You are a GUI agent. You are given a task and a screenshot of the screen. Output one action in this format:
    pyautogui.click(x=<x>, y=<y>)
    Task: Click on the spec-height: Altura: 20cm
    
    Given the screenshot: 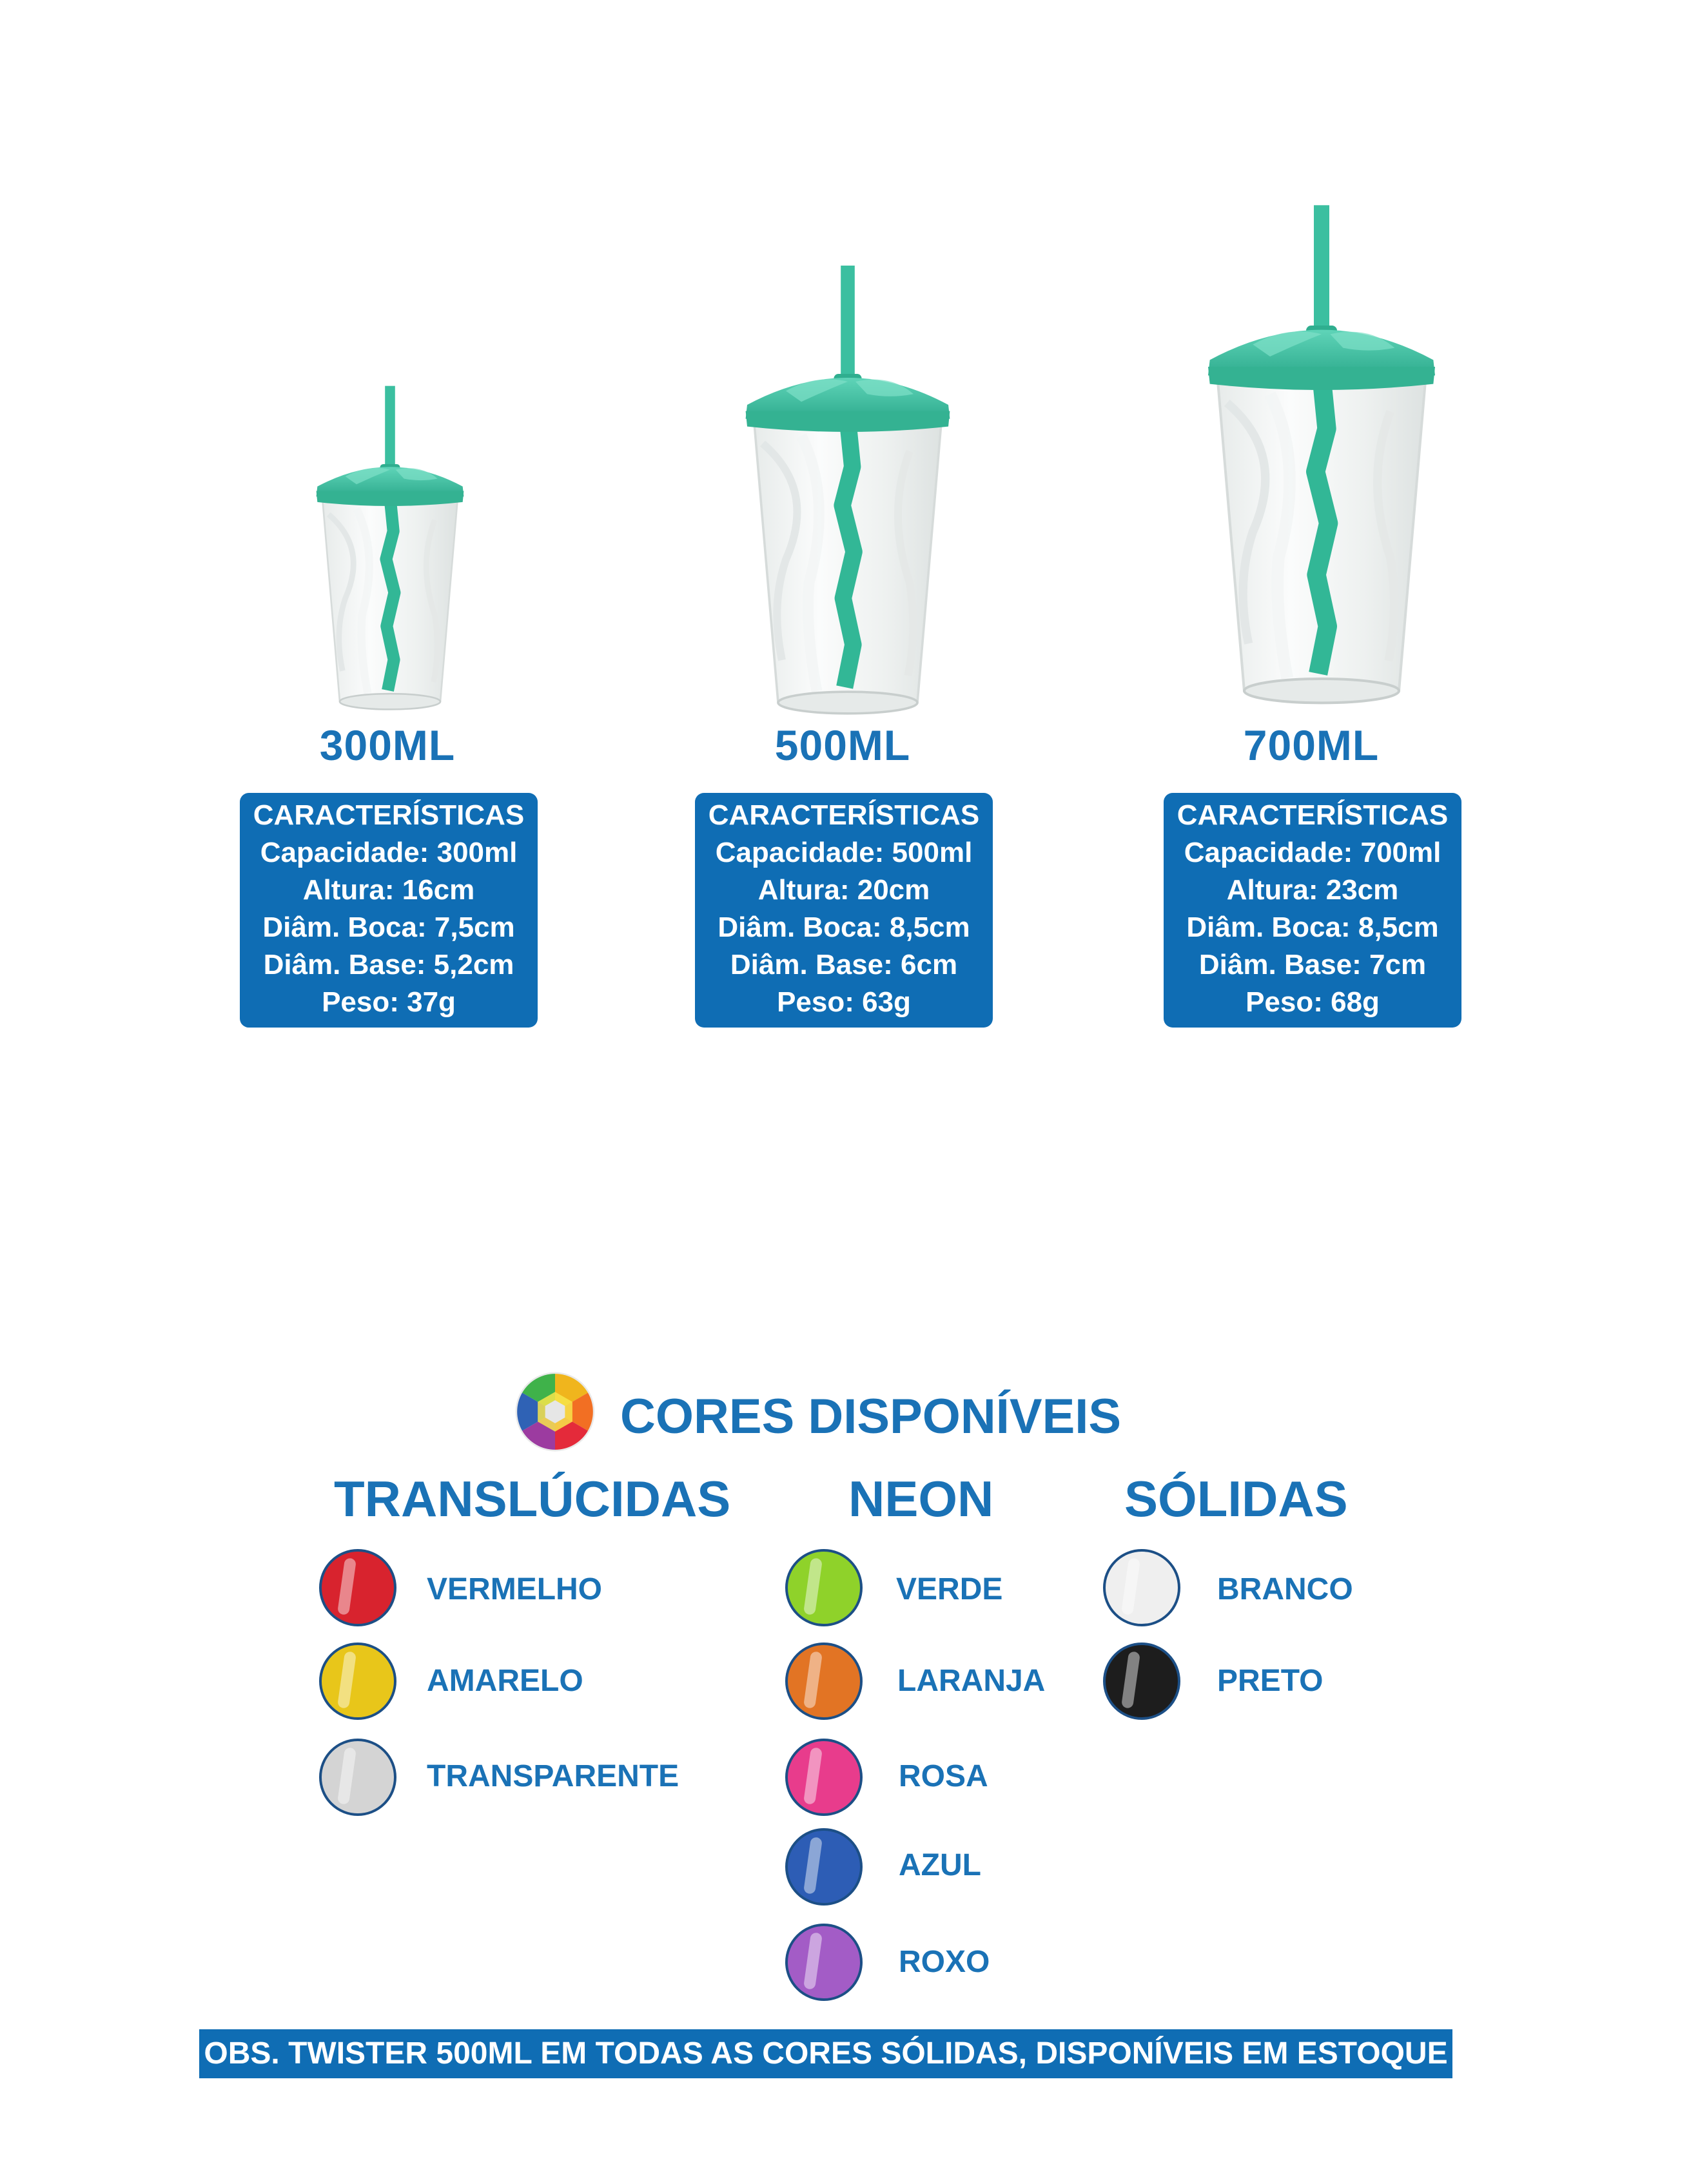 What is the action you would take?
    pyautogui.click(x=843, y=890)
    